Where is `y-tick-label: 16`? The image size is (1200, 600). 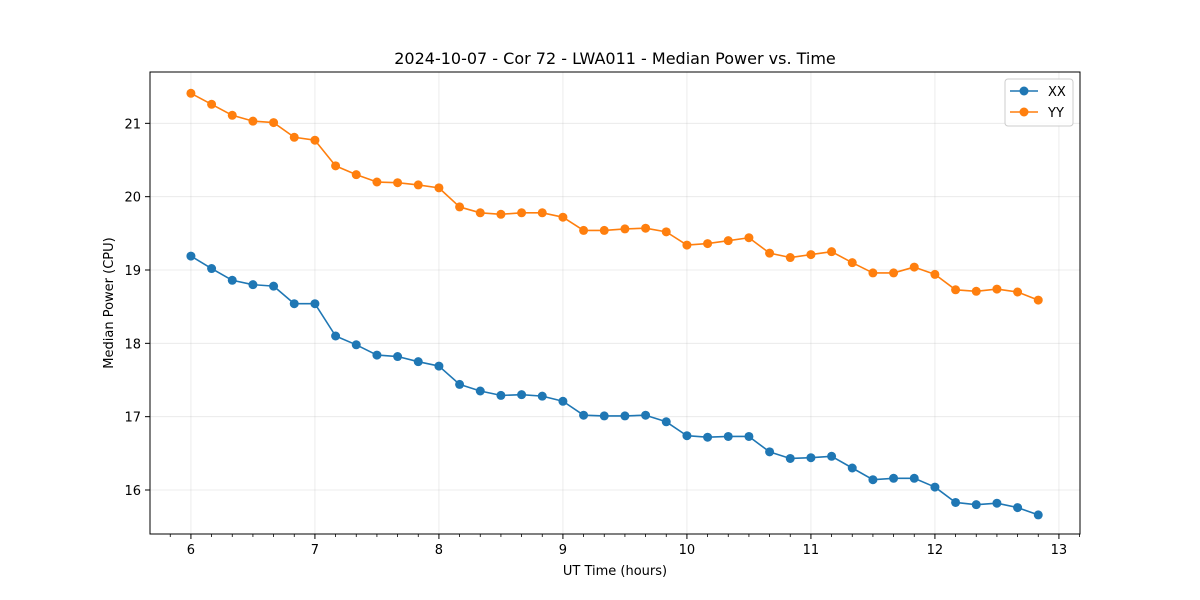 y-tick-label: 16 is located at coordinates (132, 491).